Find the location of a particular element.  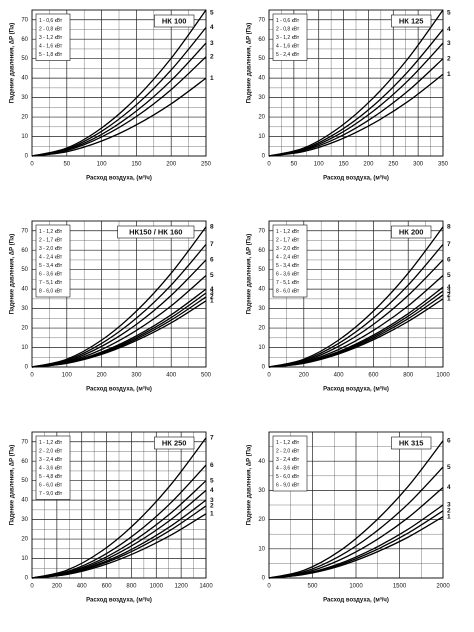

legend-entry: 2 - 0,8 кВт is located at coordinates (288, 29).